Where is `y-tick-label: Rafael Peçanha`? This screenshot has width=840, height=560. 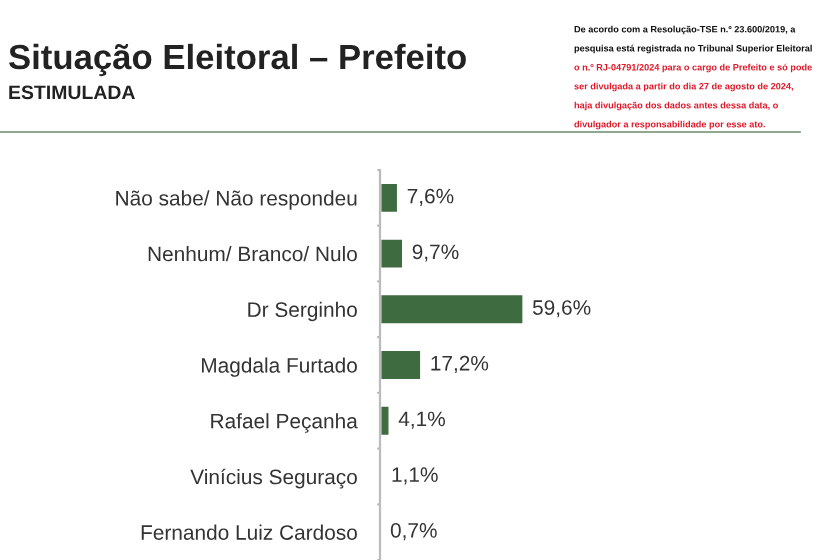
y-tick-label: Rafael Peçanha is located at coordinates (284, 423).